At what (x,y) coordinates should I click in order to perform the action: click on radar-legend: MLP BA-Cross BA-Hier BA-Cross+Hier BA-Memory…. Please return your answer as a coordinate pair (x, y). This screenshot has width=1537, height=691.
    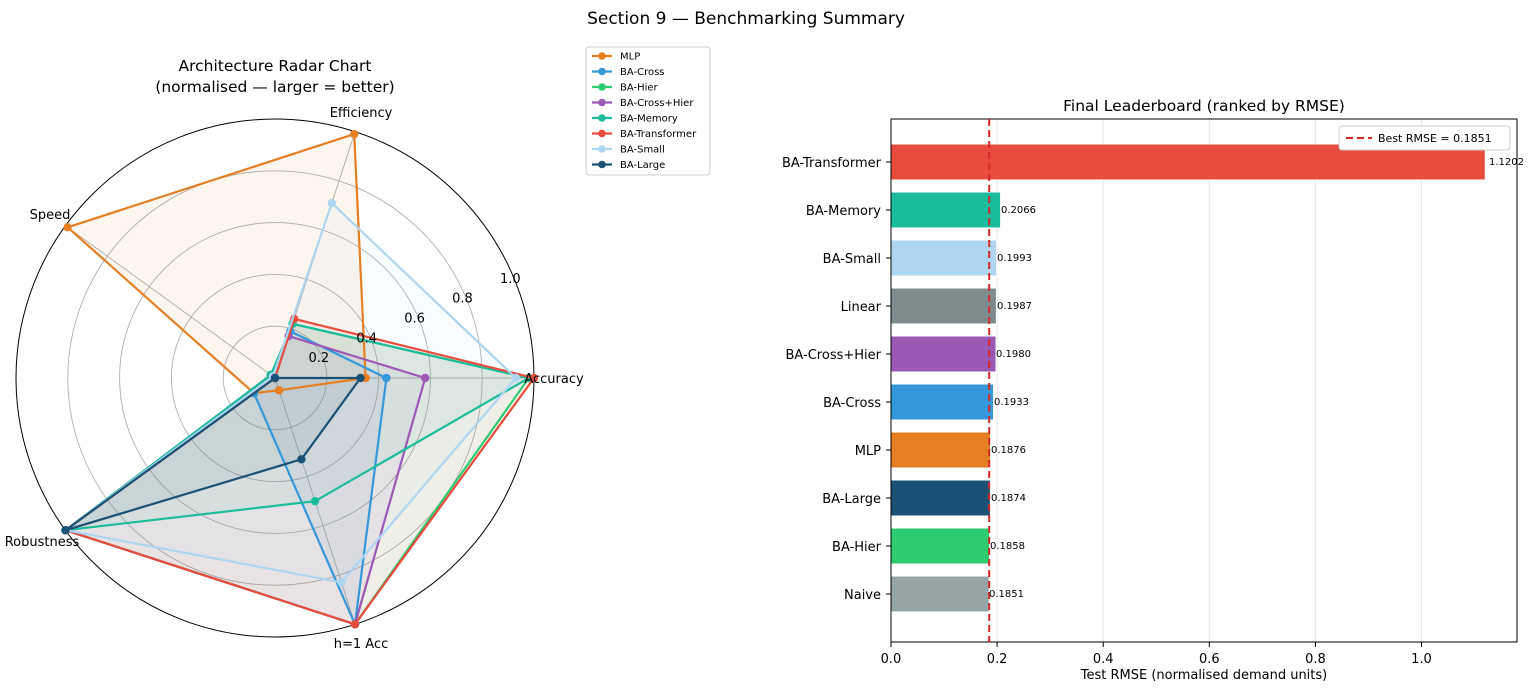
    Looking at the image, I should click on (648, 111).